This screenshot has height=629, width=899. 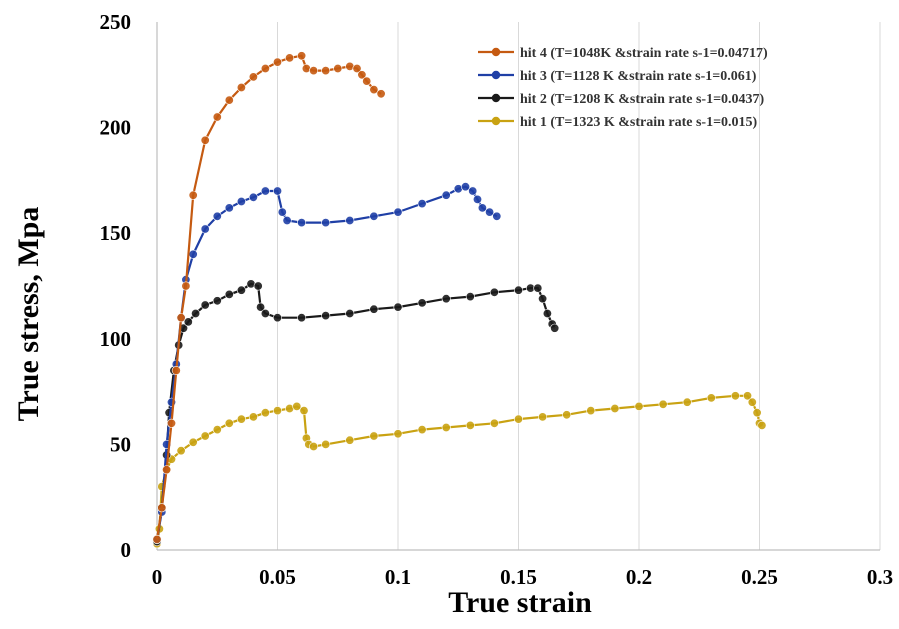 I want to click on legend-label: hit 3 (T=1128 K &strain rate s-1=0.061), so click(x=638, y=76).